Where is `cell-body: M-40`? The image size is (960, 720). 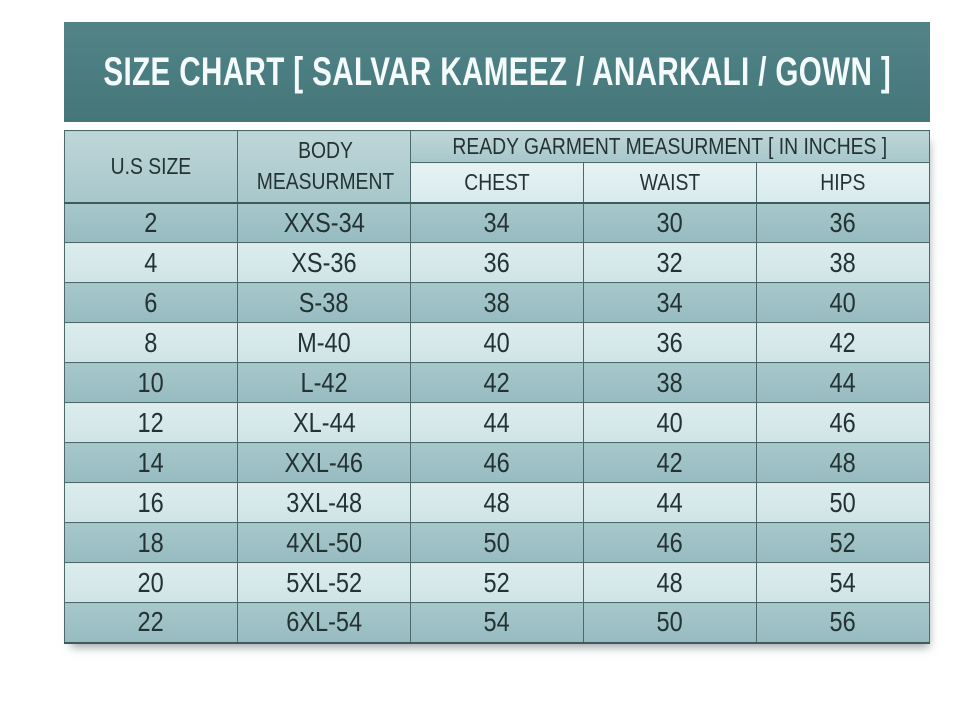
cell-body: M-40 is located at coordinates (324, 342).